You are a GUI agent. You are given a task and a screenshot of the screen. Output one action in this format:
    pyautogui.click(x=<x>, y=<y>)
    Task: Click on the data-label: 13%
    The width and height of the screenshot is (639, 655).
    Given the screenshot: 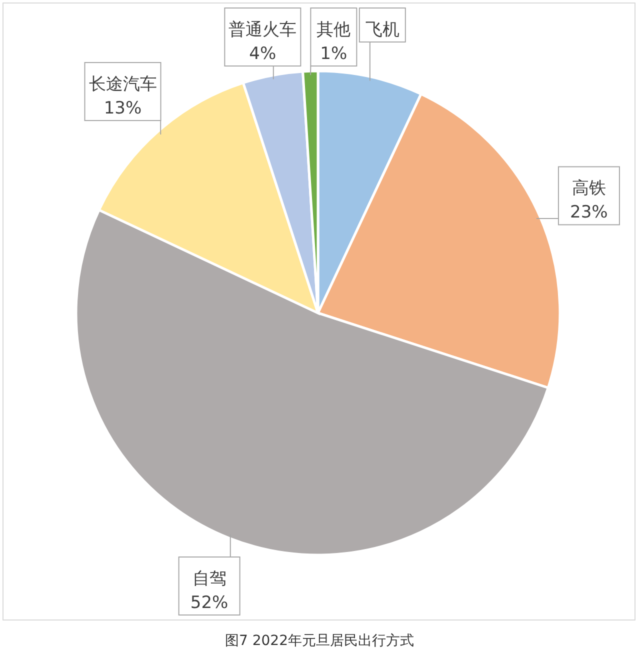 What is the action you would take?
    pyautogui.click(x=123, y=108)
    